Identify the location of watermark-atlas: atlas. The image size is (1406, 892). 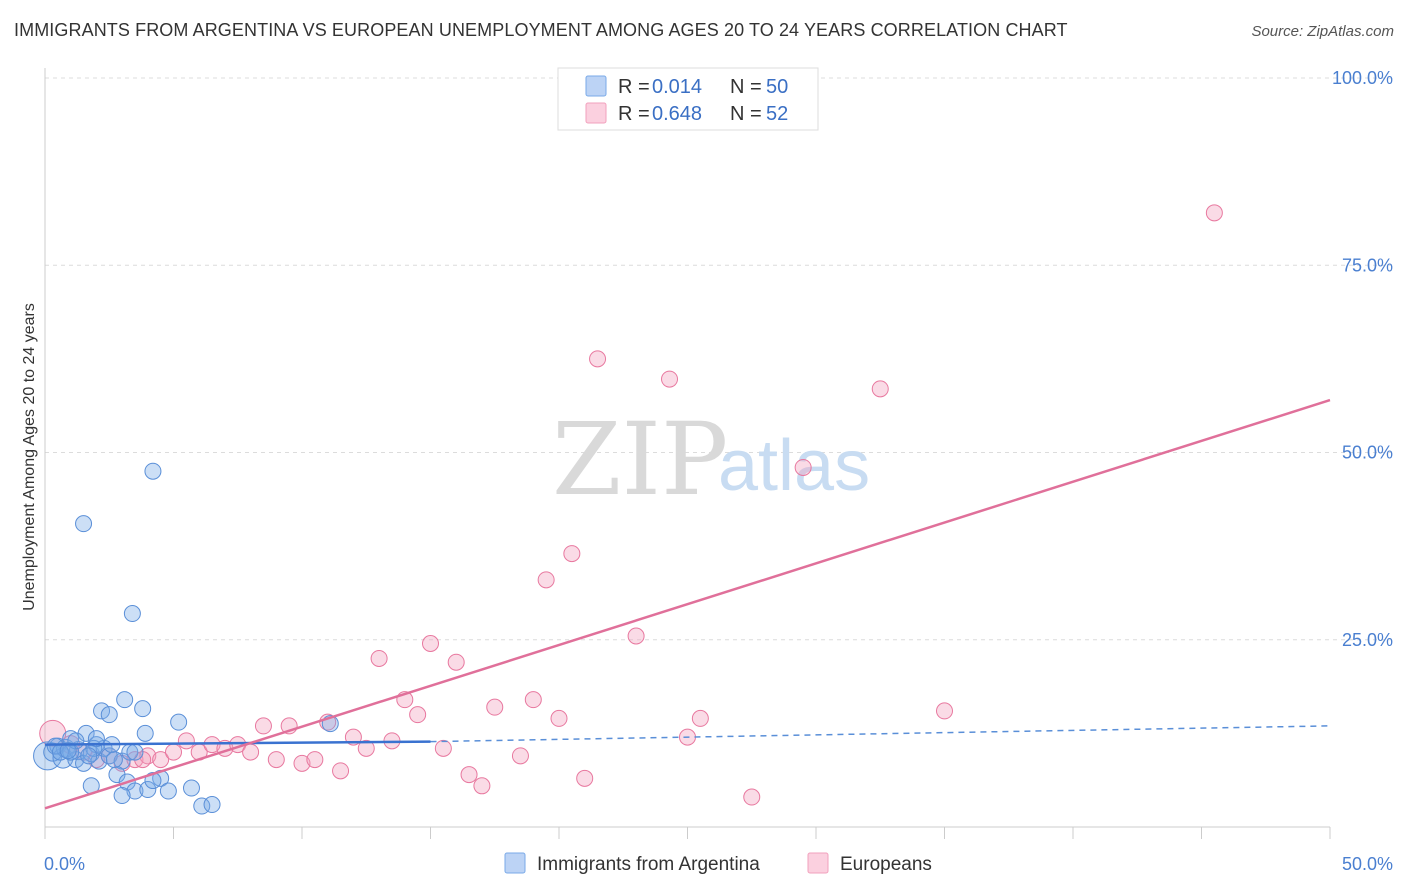
(794, 466).